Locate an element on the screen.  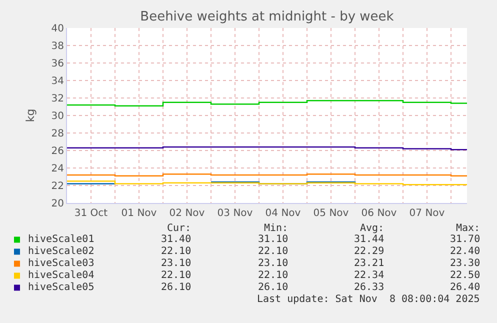
text: Min: is located at coordinates (276, 228).